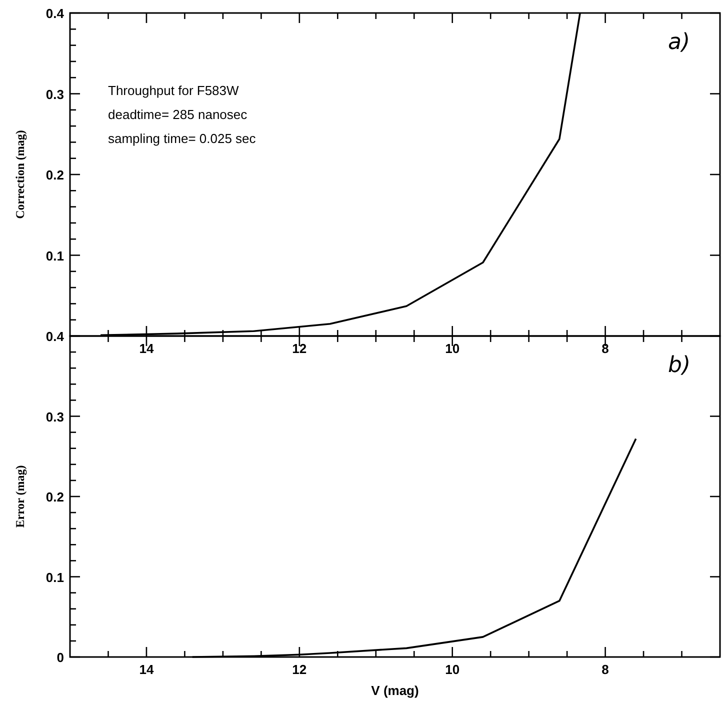 This screenshot has width=723, height=709. What do you see at coordinates (20, 174) in the screenshot?
I see `y-axis-title: Correction (mag)` at bounding box center [20, 174].